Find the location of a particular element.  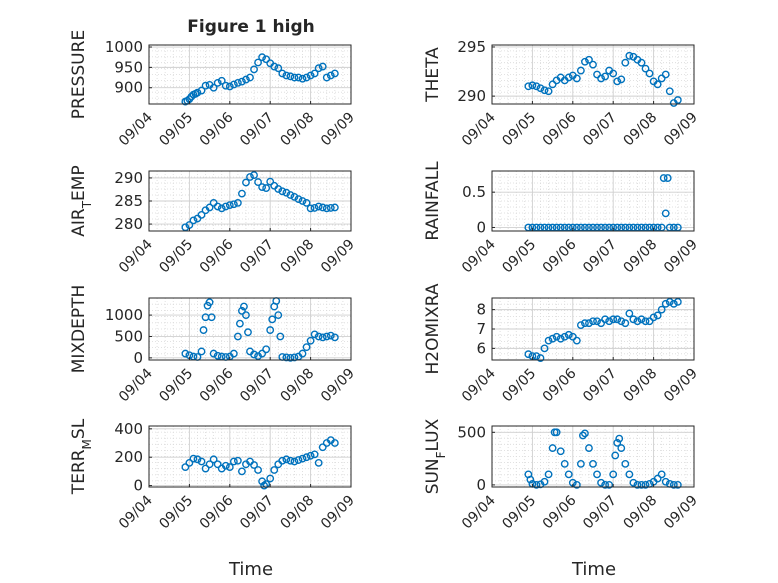

y-tick-label: 500 is located at coordinates (128, 336).